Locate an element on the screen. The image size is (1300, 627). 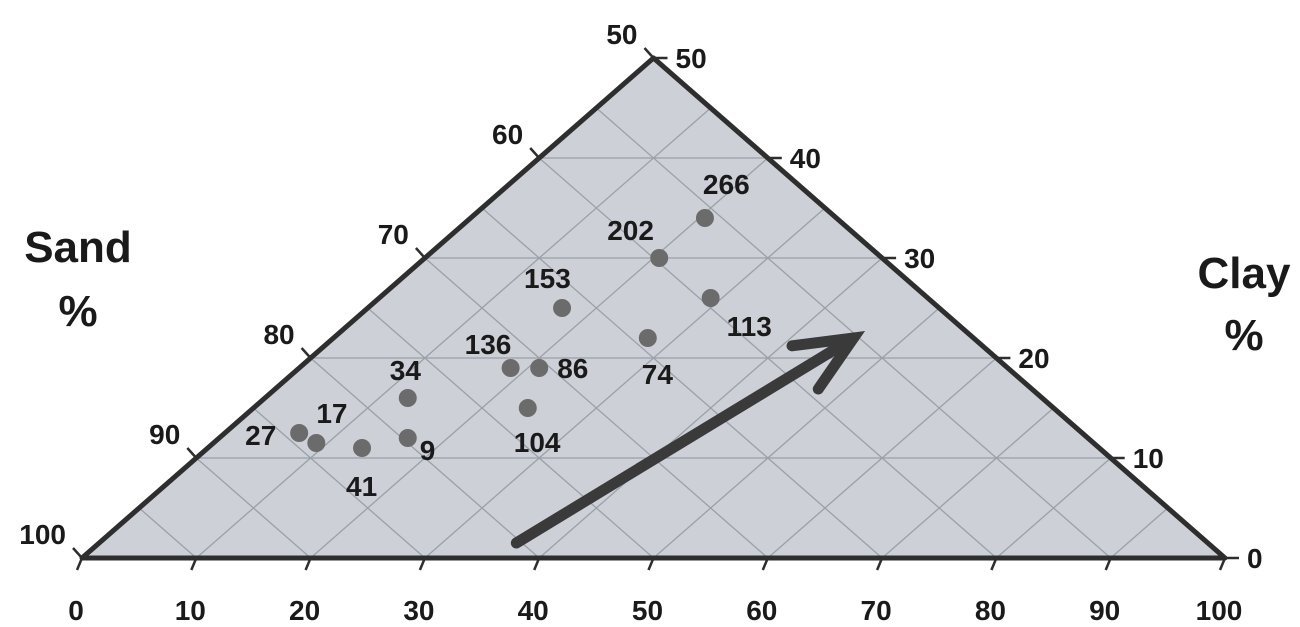
data-point-label: 74 is located at coordinates (658, 374).